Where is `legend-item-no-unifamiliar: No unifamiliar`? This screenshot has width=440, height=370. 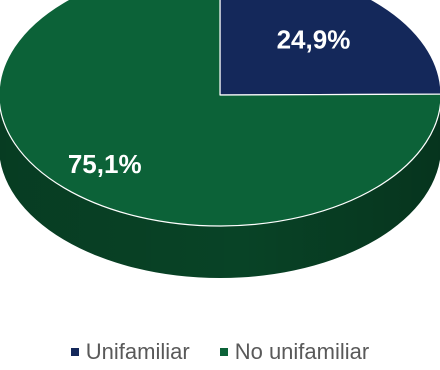 legend-item-no-unifamiliar: No unifamiliar is located at coordinates (294, 352).